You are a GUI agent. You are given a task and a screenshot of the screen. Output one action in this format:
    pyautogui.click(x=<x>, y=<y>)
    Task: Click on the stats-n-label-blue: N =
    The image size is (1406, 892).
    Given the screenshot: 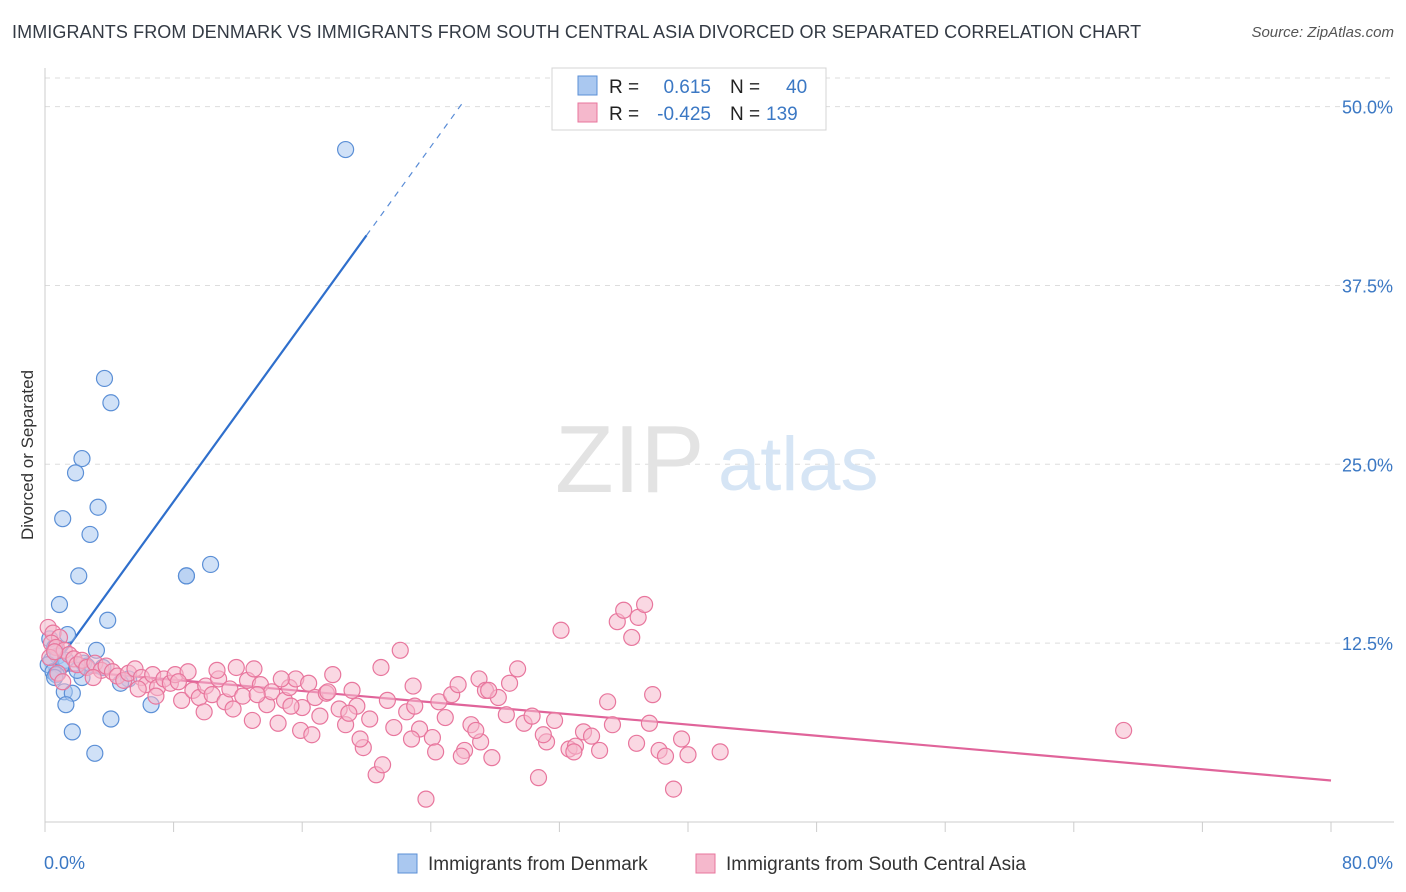 What is the action you would take?
    pyautogui.click(x=745, y=87)
    